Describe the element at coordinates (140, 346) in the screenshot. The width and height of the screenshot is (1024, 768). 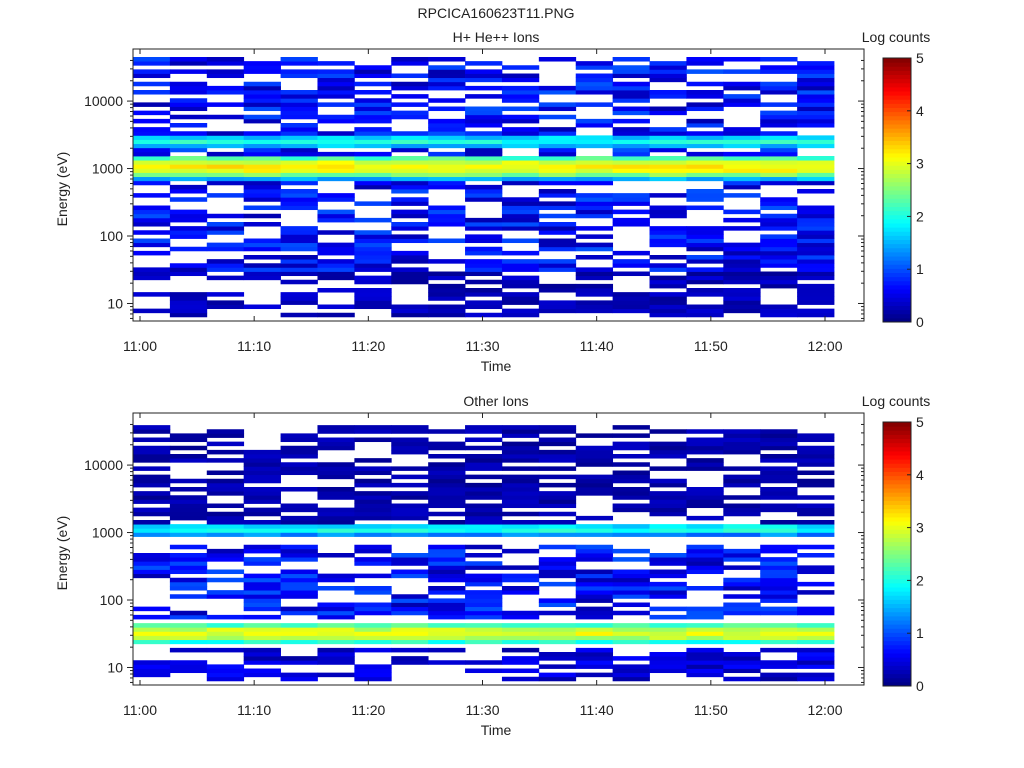
I see `x-tick-label: 11:00` at that location.